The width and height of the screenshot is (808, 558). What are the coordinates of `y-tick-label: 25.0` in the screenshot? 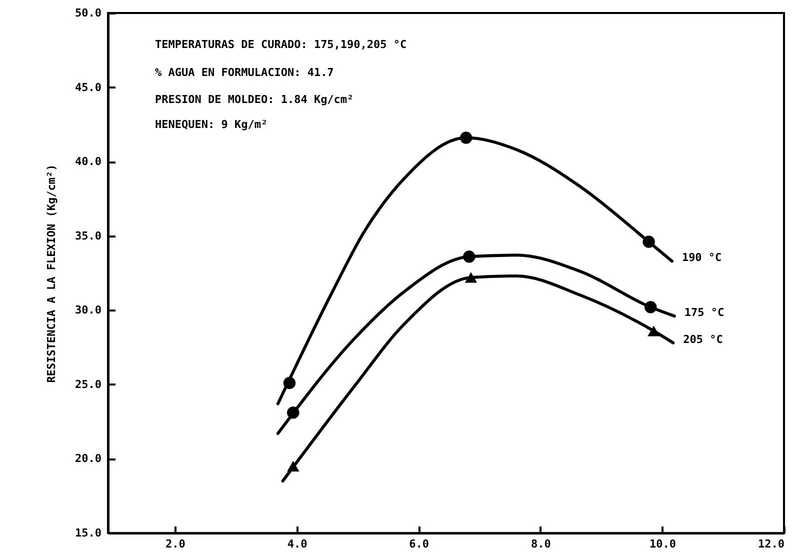 It's located at (88, 384).